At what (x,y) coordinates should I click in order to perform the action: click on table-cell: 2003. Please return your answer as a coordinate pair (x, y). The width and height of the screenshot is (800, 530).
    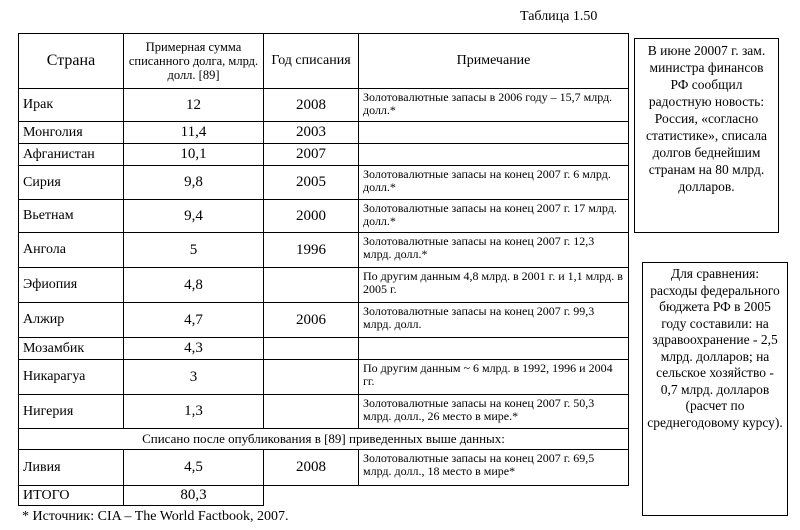
    Looking at the image, I should click on (311, 132).